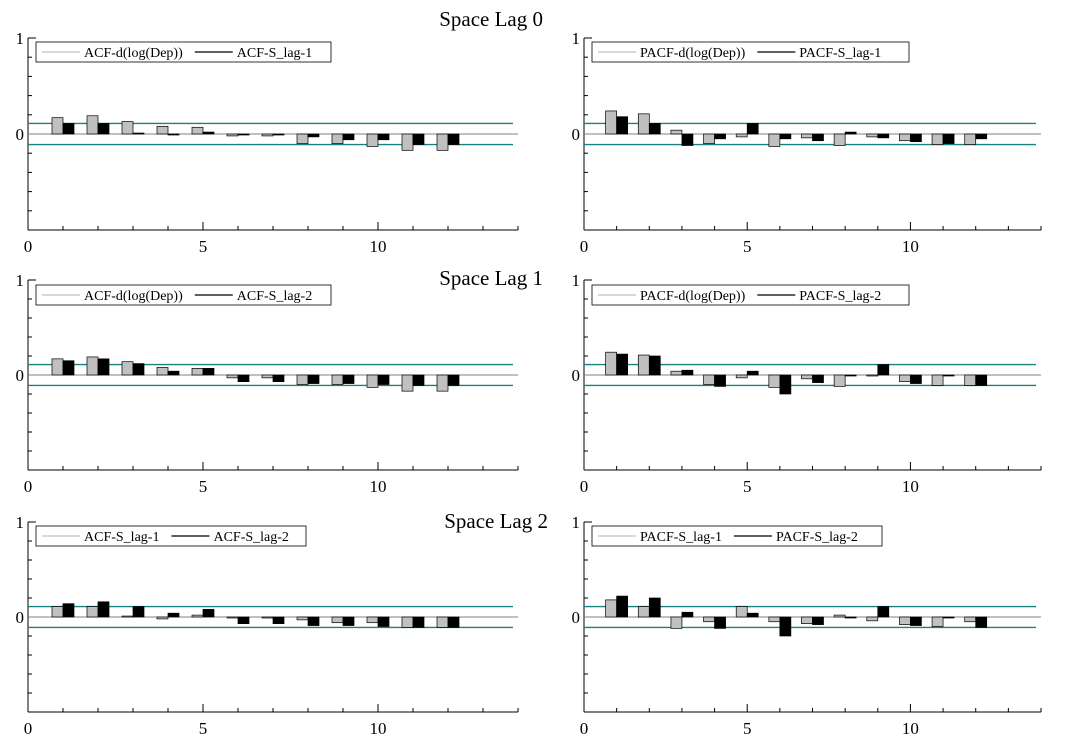 The width and height of the screenshot is (1073, 741). What do you see at coordinates (750, 295) in the screenshot?
I see `legend: PACF-d(log(Dep)) PACF-S_lag-2` at bounding box center [750, 295].